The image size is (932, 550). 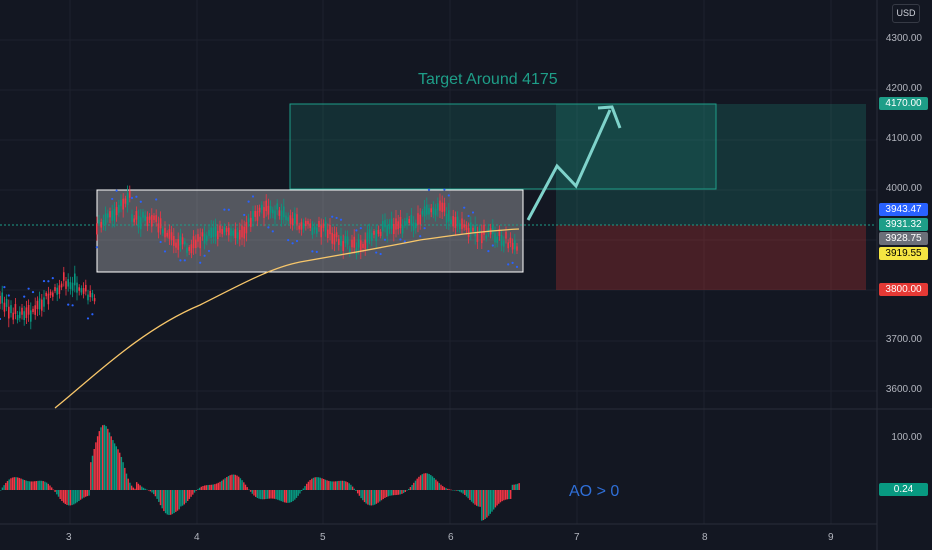 What do you see at coordinates (903, 389) in the screenshot?
I see `price-label-3600: 3600.00` at bounding box center [903, 389].